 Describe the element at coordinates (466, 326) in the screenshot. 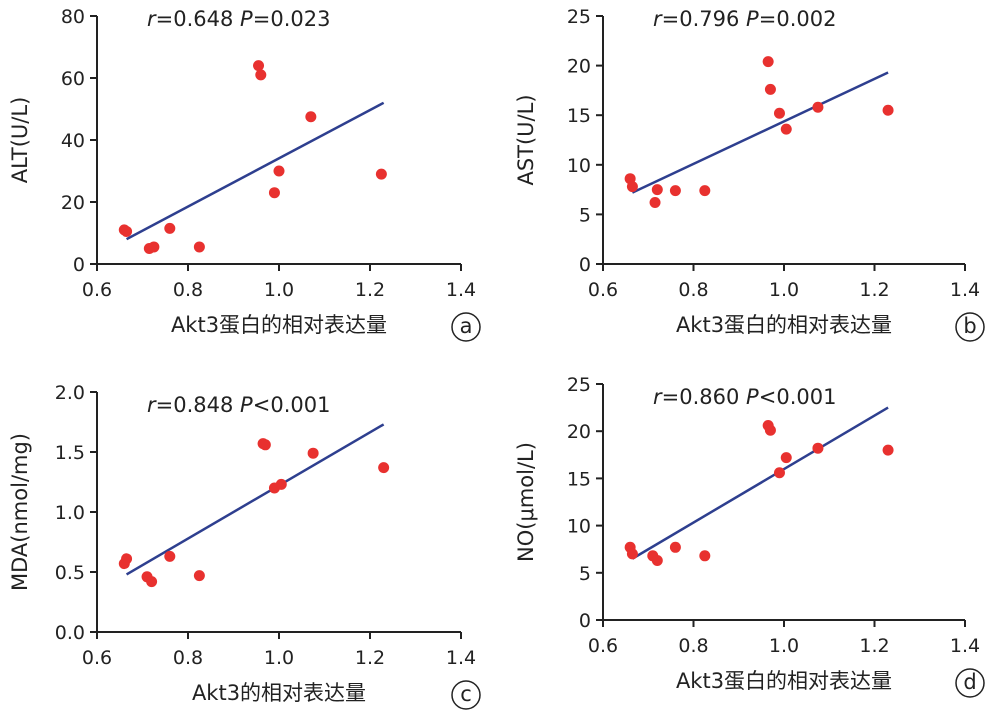

I see `panel-label: a` at that location.